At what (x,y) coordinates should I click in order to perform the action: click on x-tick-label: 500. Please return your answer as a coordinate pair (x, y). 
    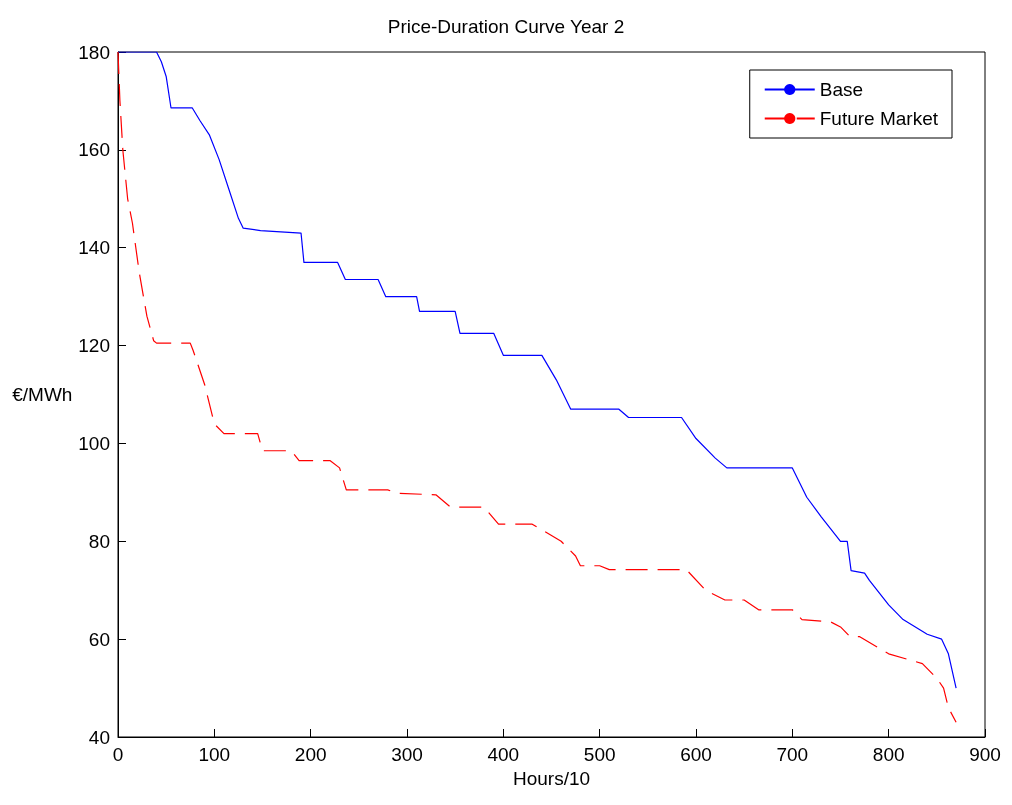
    Looking at the image, I should click on (599, 754).